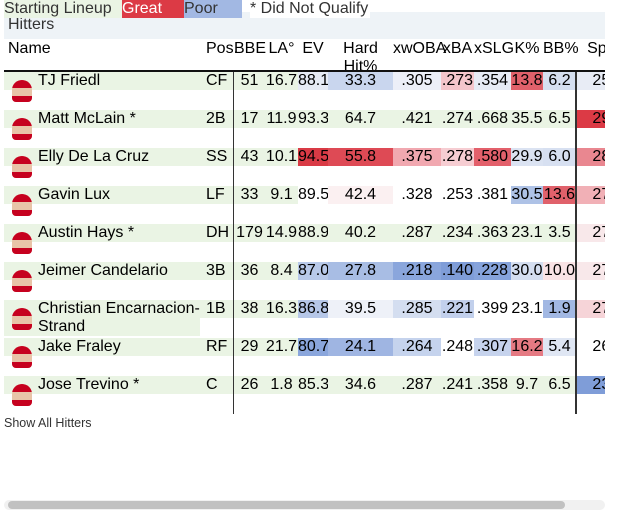 The height and width of the screenshot is (516, 621). What do you see at coordinates (527, 119) in the screenshot?
I see `stat-cell: 35.5` at bounding box center [527, 119].